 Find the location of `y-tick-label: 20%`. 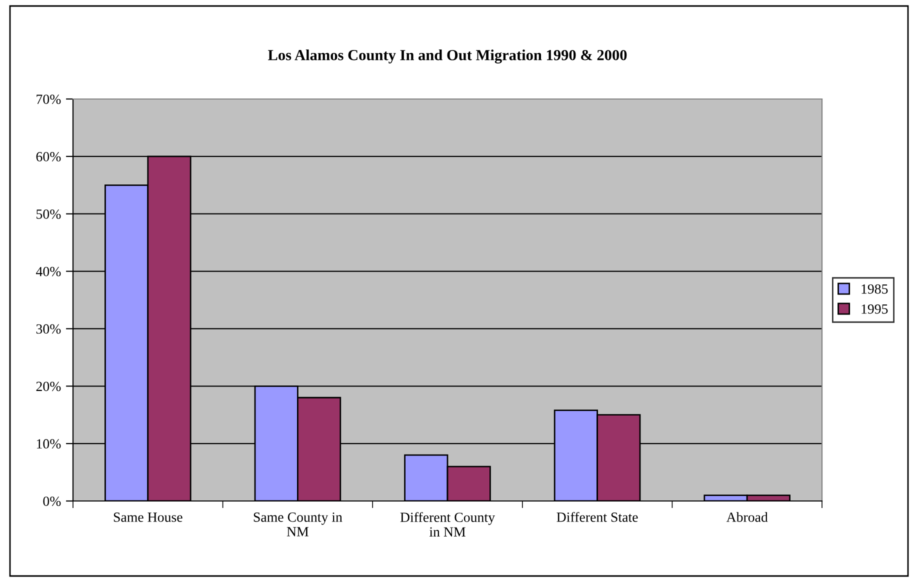

y-tick-label: 20% is located at coordinates (48, 387).